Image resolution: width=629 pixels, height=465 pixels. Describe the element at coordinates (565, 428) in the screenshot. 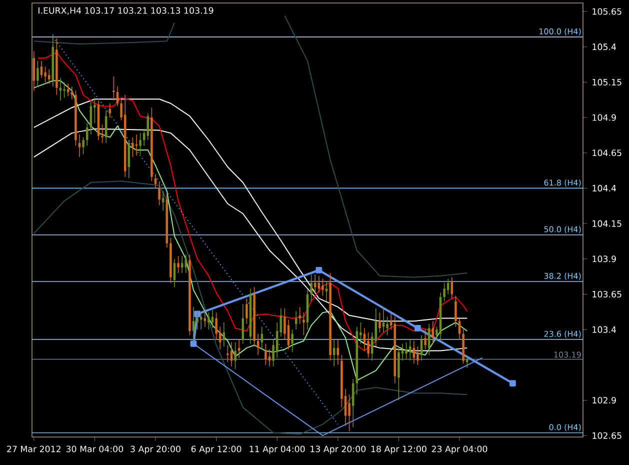

I see `ref-line-label: 0.0 (H4)` at that location.